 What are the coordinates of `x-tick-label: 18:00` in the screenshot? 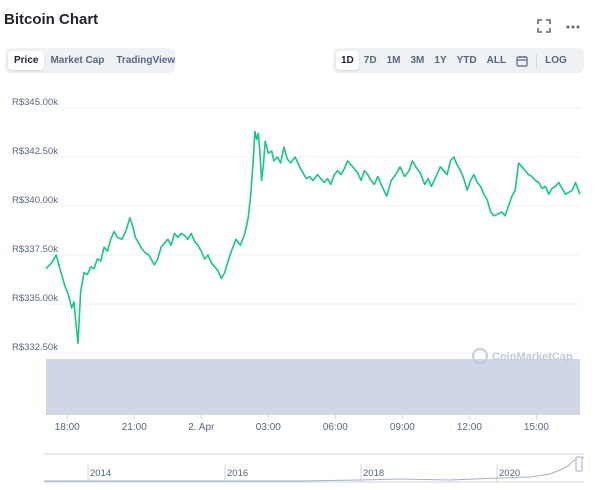 It's located at (67, 427).